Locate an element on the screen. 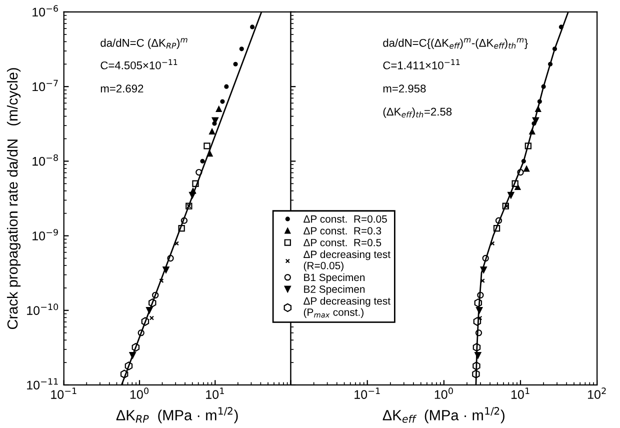 Image resolution: width=620 pixels, height=428 pixels. annotation: da/dN=C (ΔK$_{RP}$)$^{m}$ is located at coordinates (144, 44).